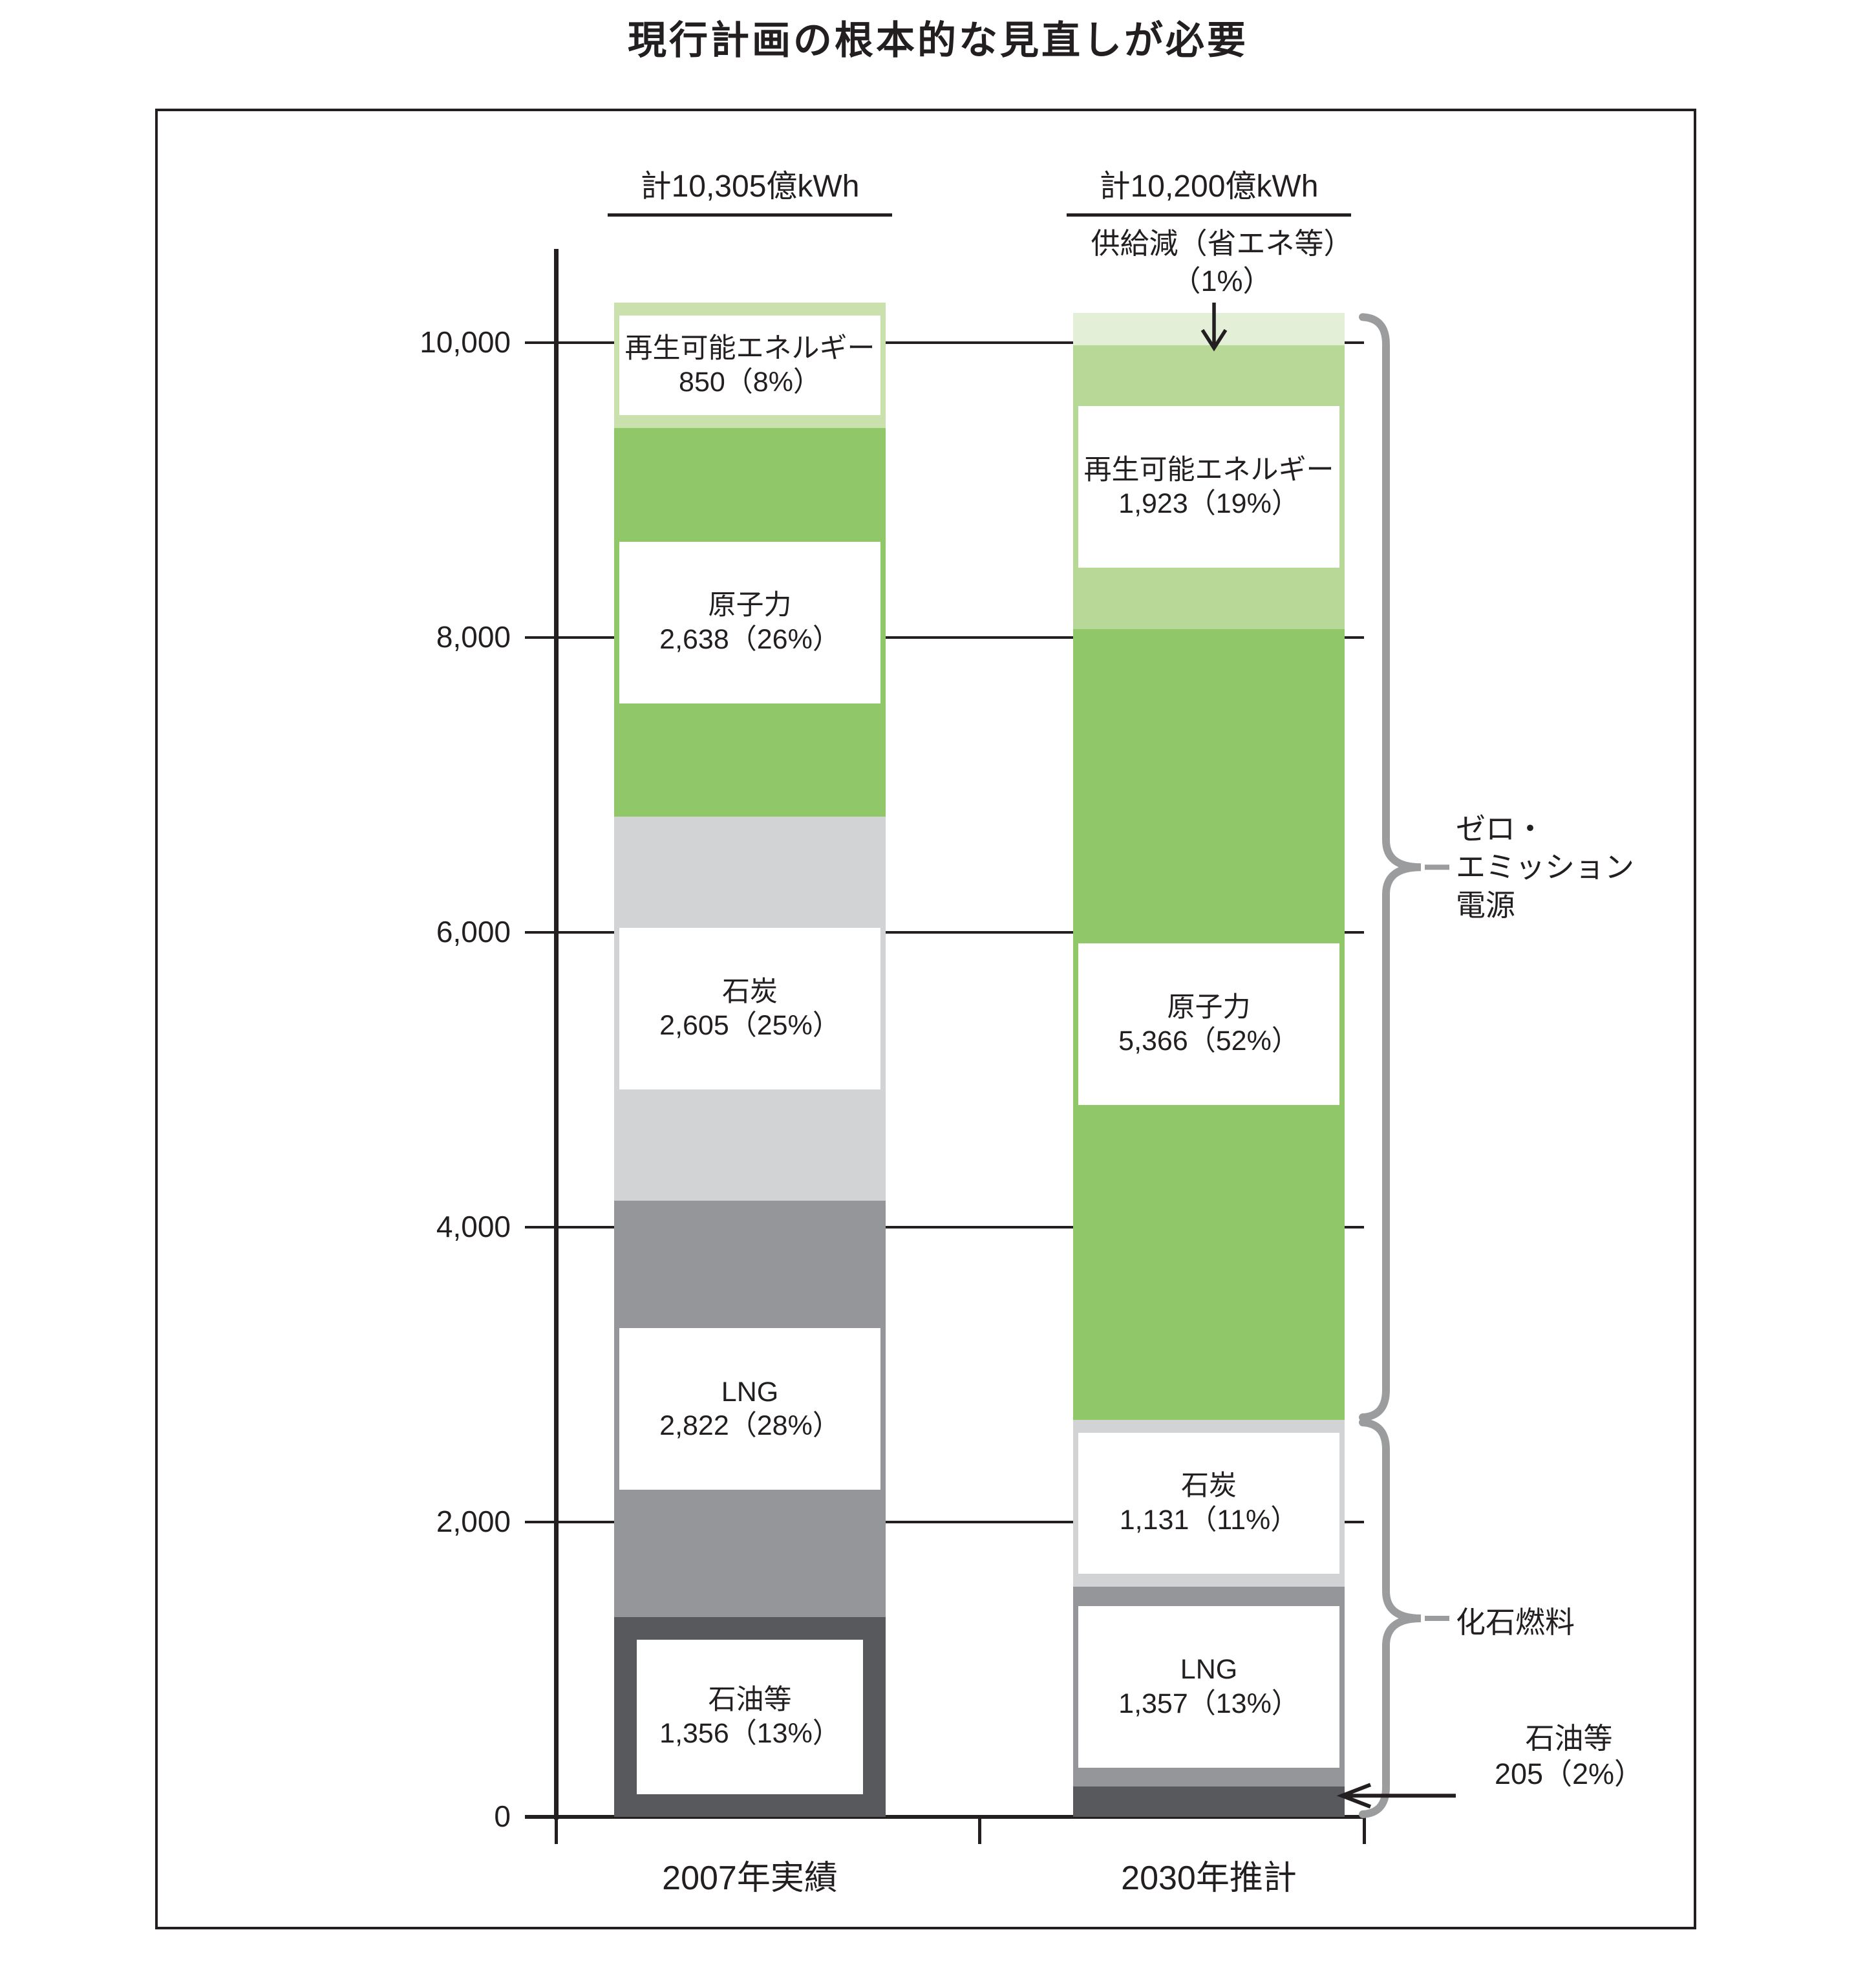 The image size is (1876, 1963). I want to click on gridline-6,000, so click(945, 932).